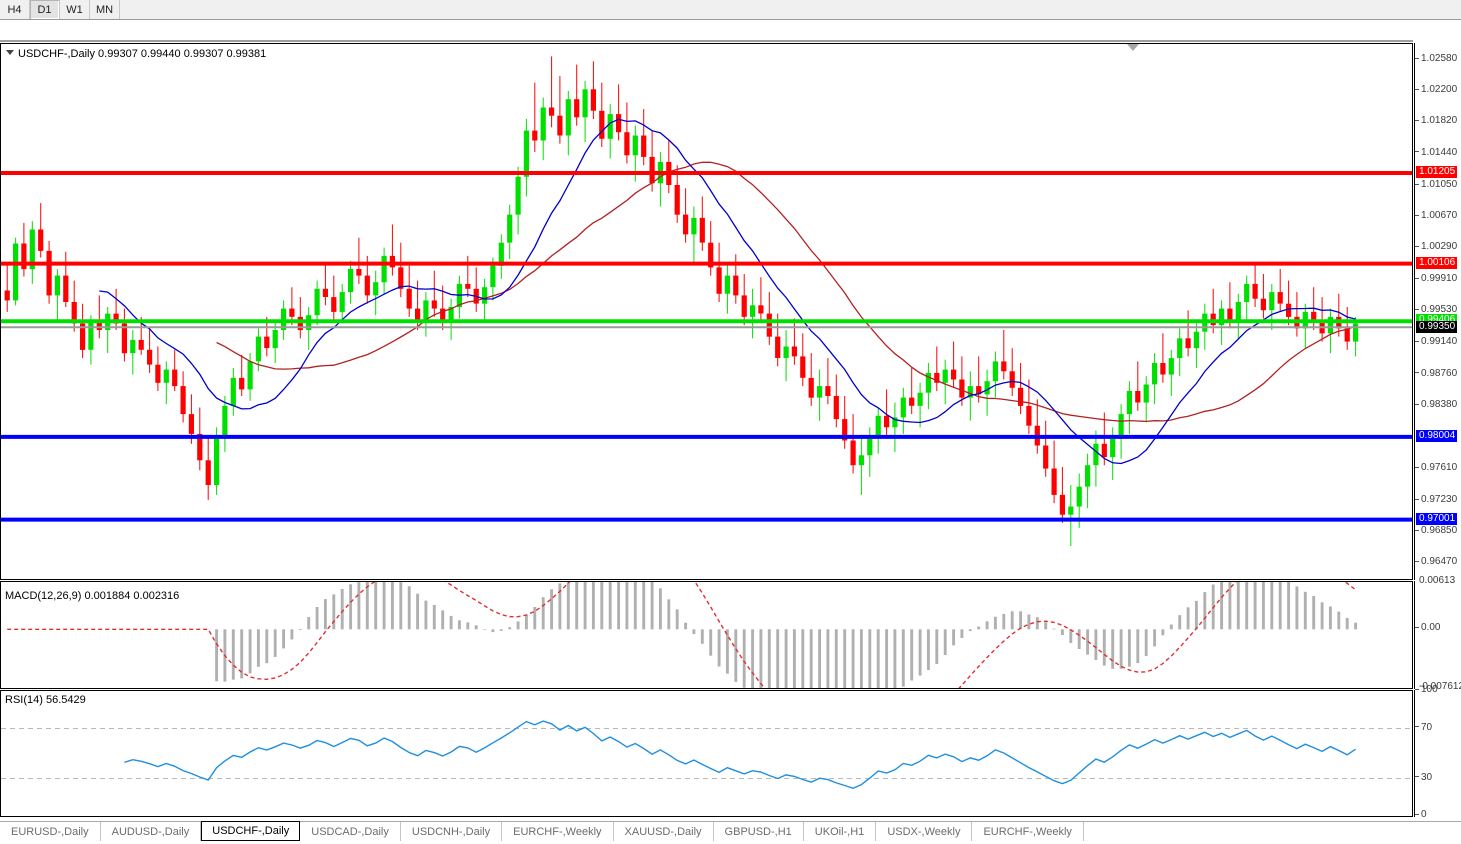  Describe the element at coordinates (151, 831) in the screenshot. I see `chart-tab-audusd--daily: AUDUSD-,Daily` at that location.